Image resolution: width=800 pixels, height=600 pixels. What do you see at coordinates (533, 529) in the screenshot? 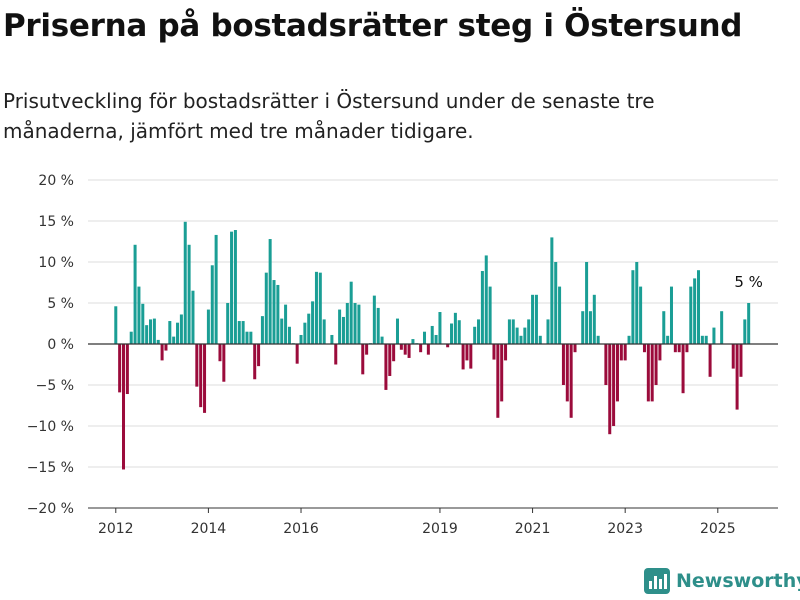
I see `x-tick-label: 2021` at bounding box center [533, 529].